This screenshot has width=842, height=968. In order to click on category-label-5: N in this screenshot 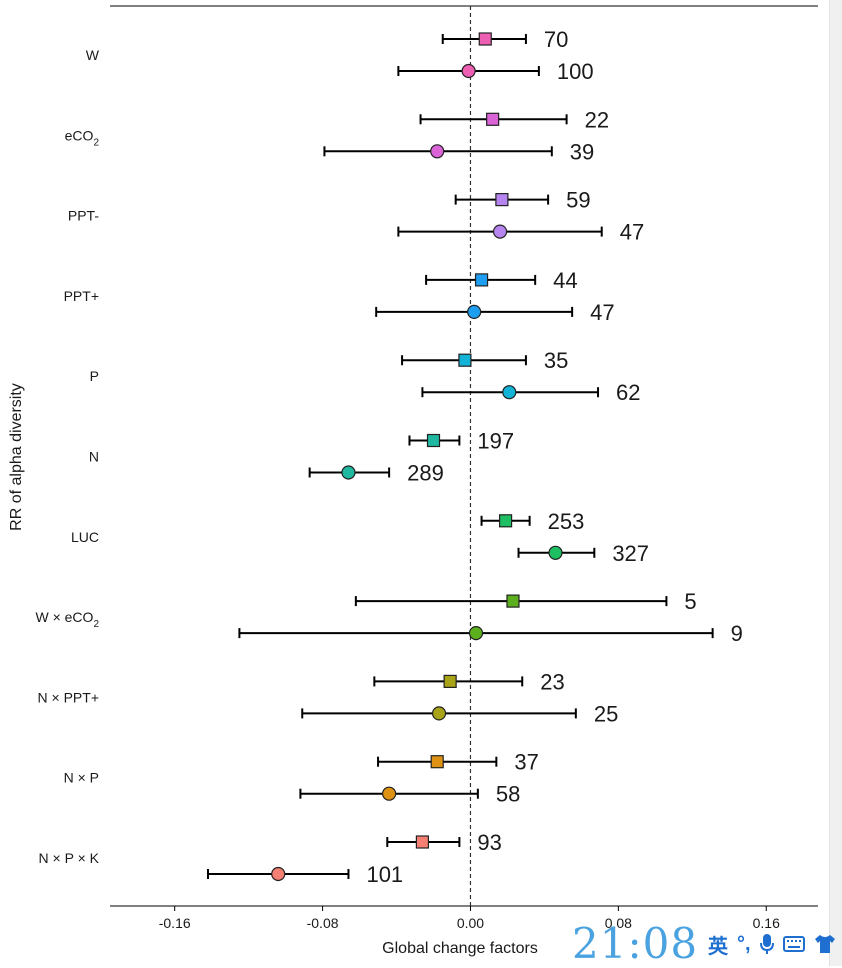, I will do `click(94, 457)`.